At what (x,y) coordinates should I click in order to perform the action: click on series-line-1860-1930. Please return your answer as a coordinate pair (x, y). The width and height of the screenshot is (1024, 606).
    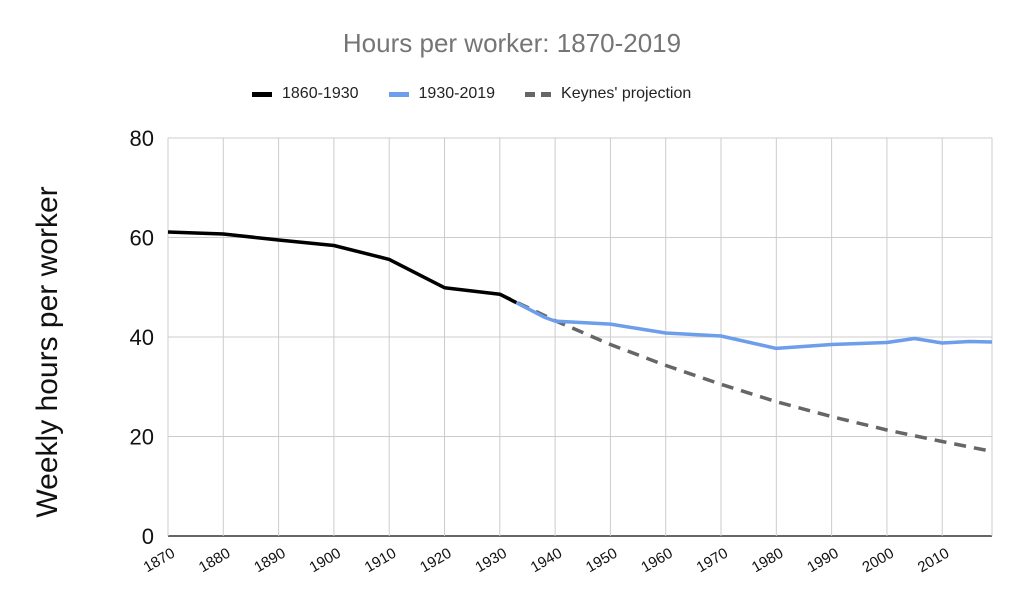
    Looking at the image, I should click on (342, 267).